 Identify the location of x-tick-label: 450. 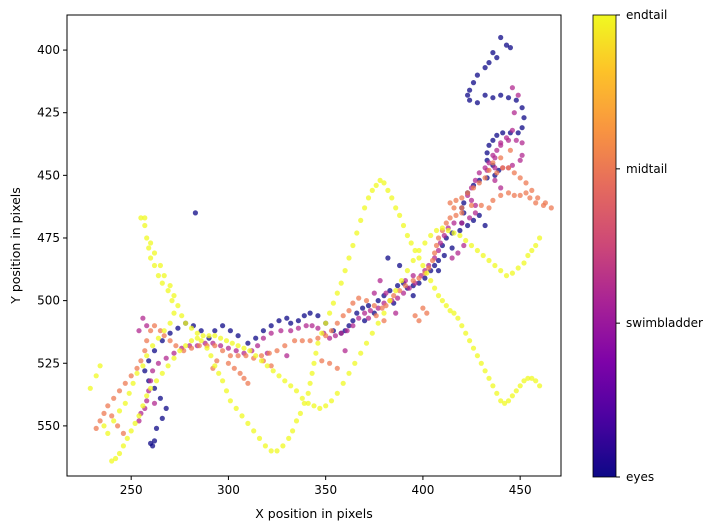
(520, 490).